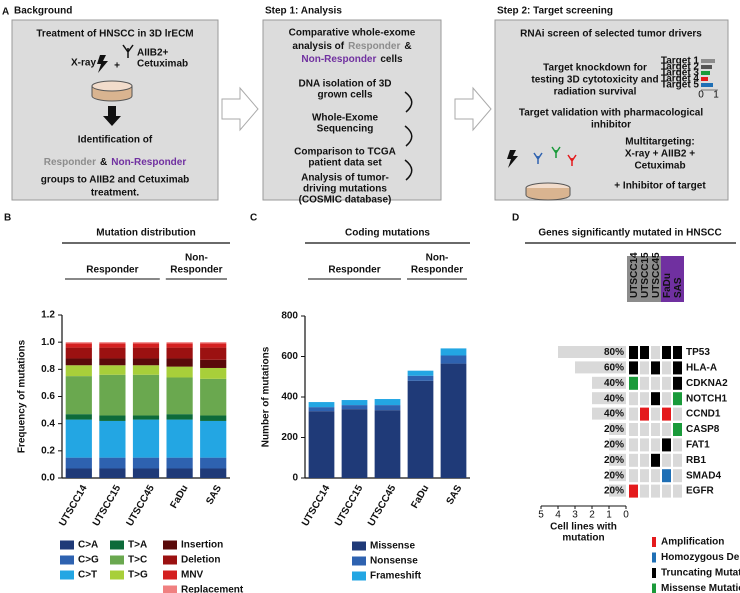  What do you see at coordinates (318, 46) in the screenshot?
I see `title-word: analysis of` at bounding box center [318, 46].